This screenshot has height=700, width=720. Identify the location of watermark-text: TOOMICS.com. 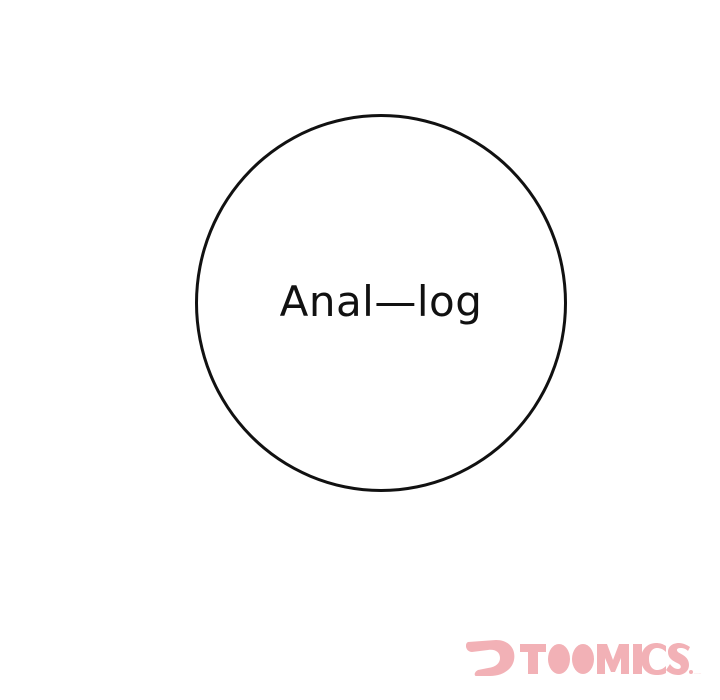
(697, 674).